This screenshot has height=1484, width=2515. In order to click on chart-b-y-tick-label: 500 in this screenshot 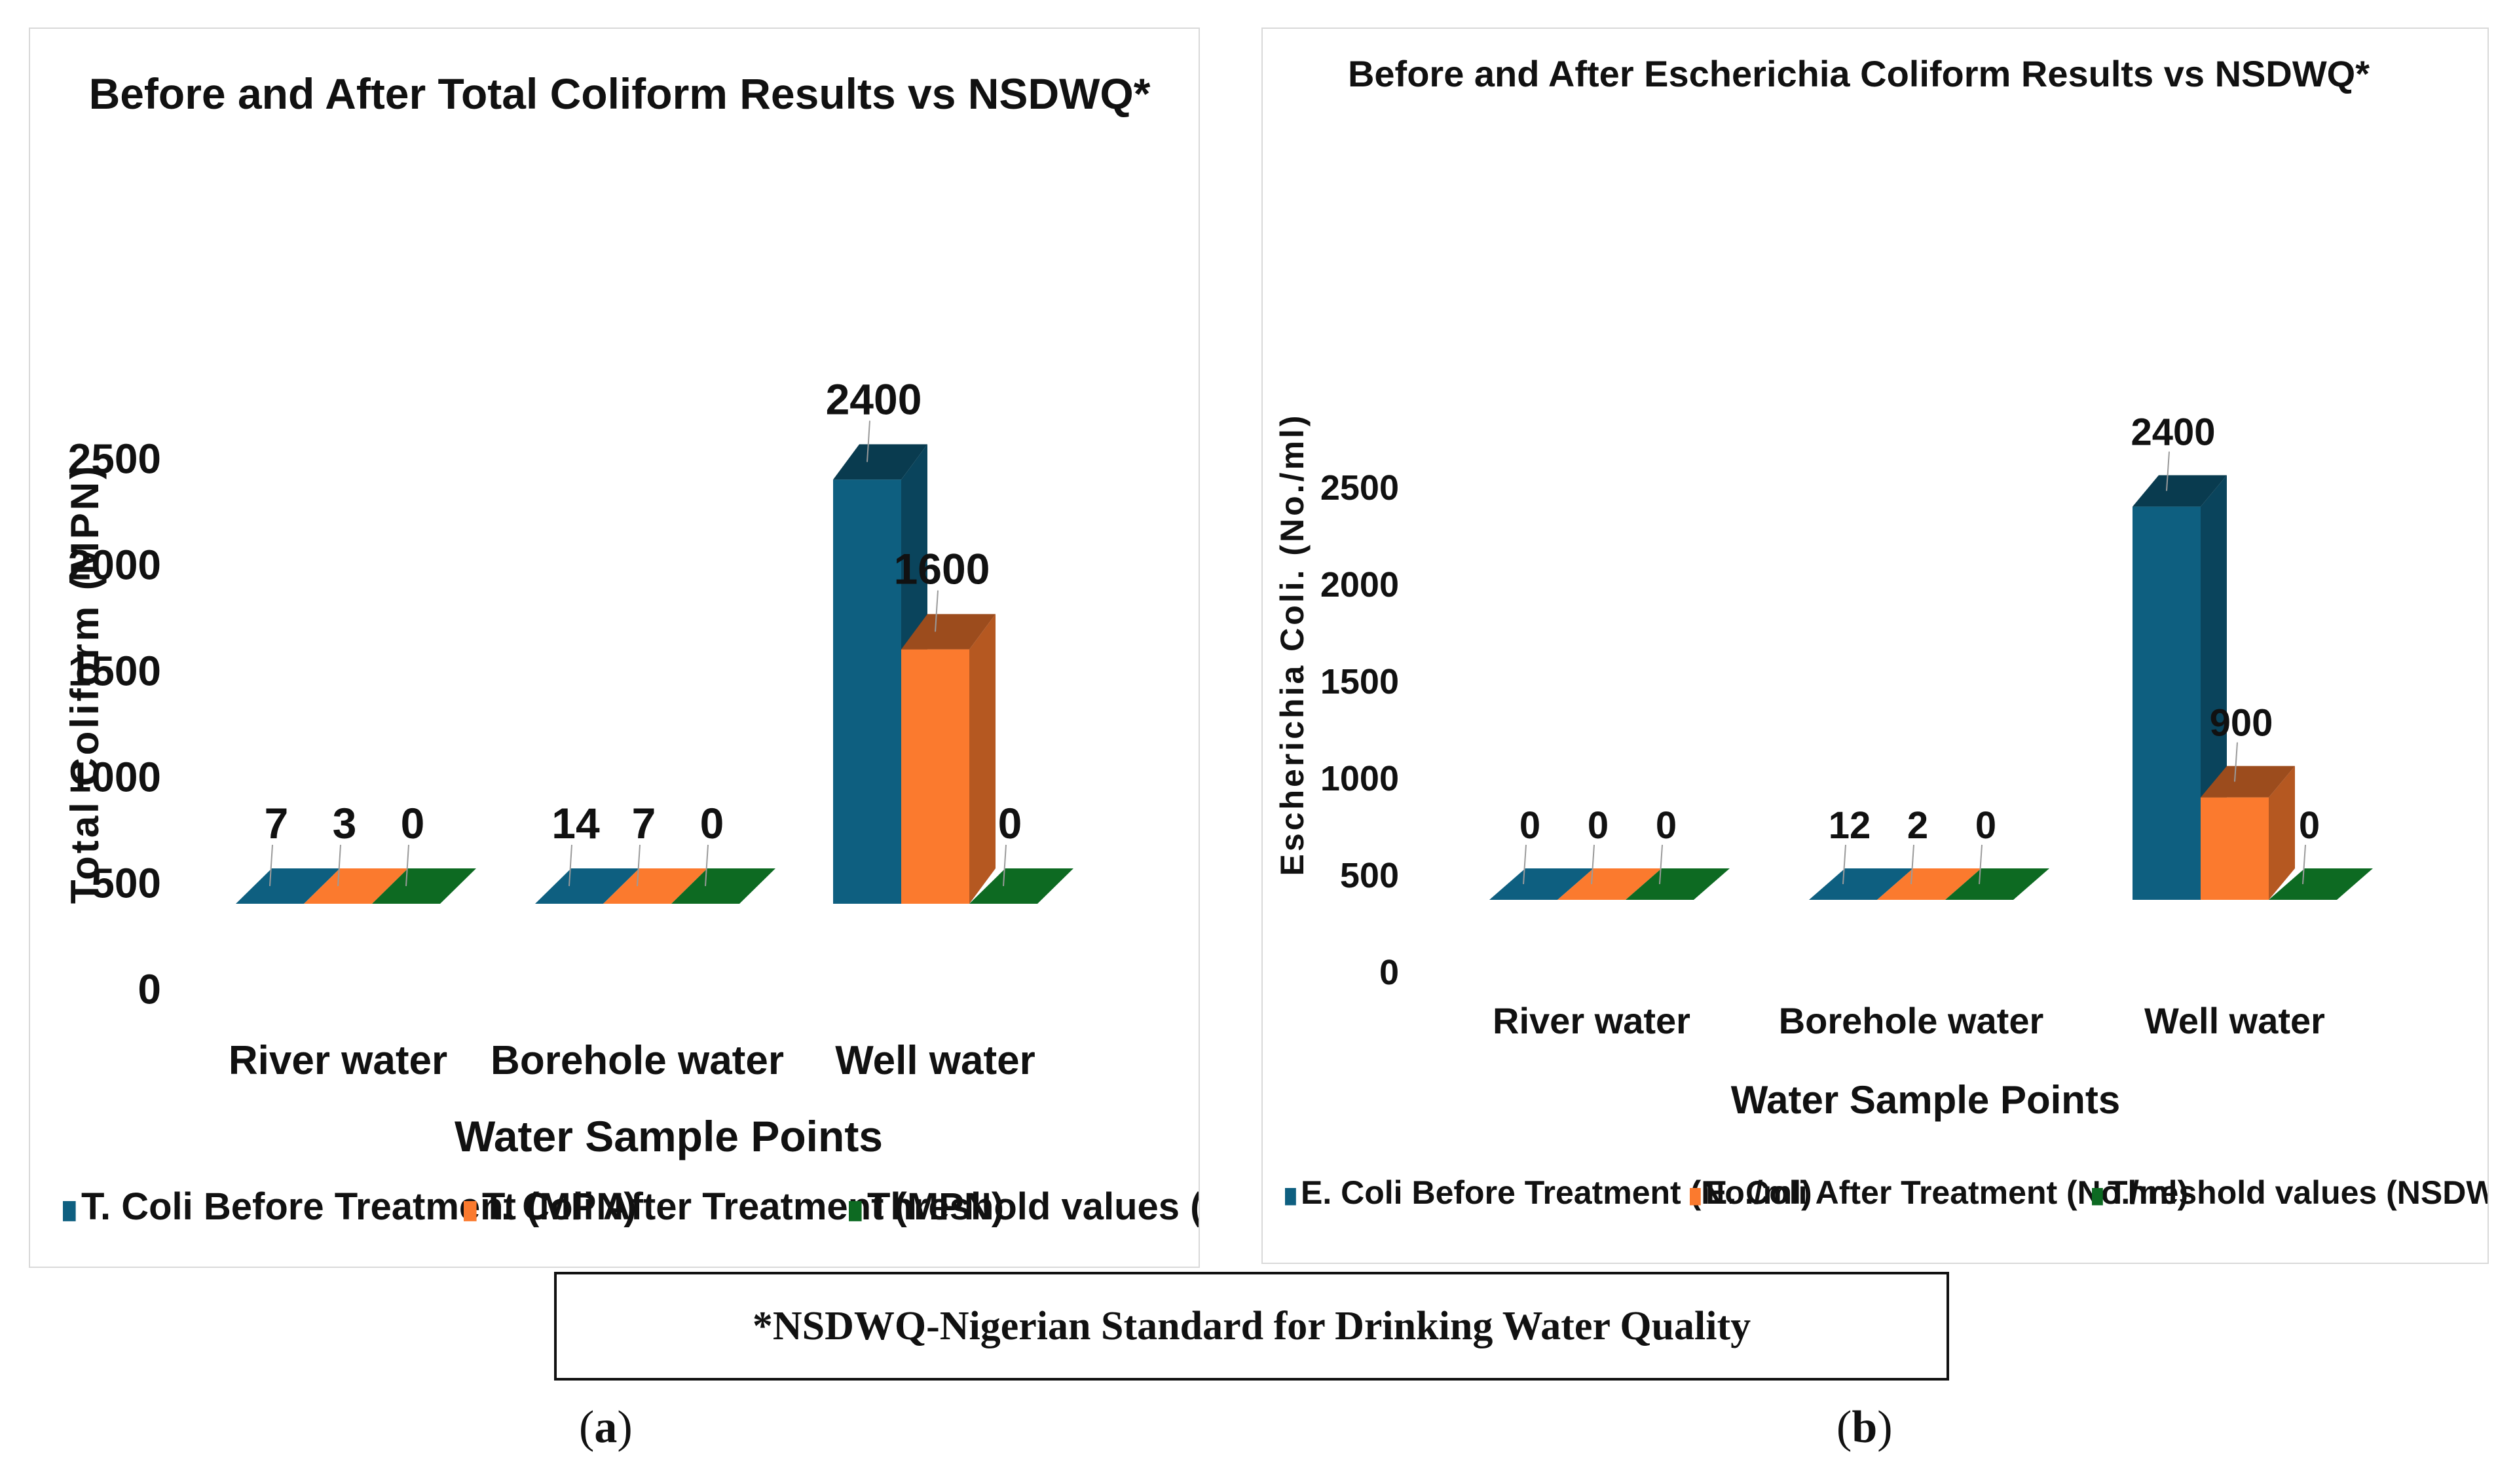, I will do `click(1369, 875)`.